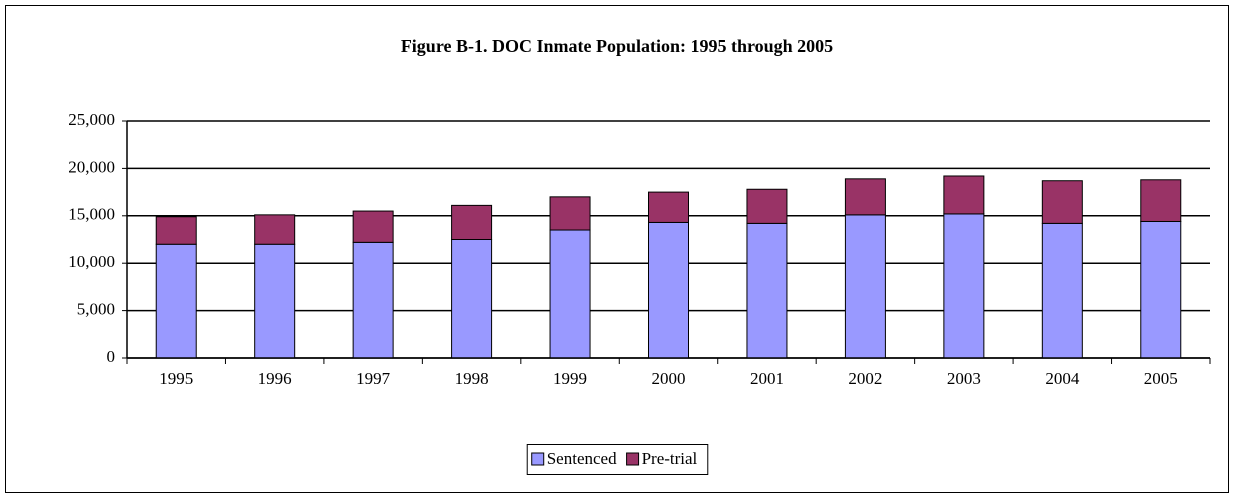 Image resolution: width=1234 pixels, height=504 pixels. Describe the element at coordinates (373, 378) in the screenshot. I see `x-tick-label: 1997` at that location.